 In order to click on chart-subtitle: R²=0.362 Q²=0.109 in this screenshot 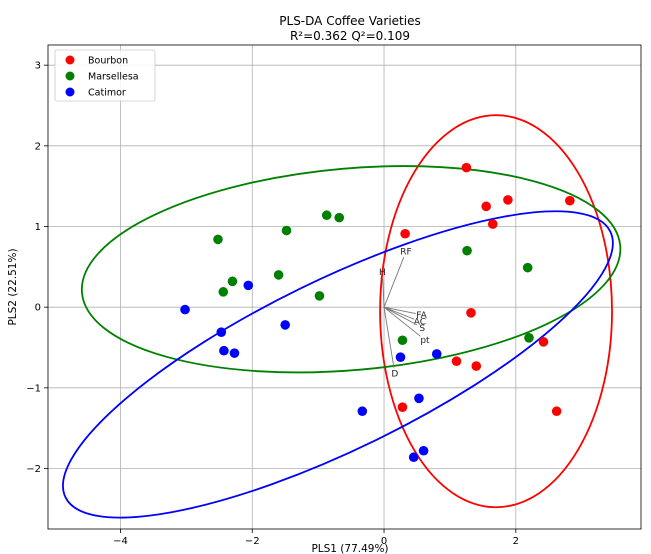, I will do `click(350, 36)`.